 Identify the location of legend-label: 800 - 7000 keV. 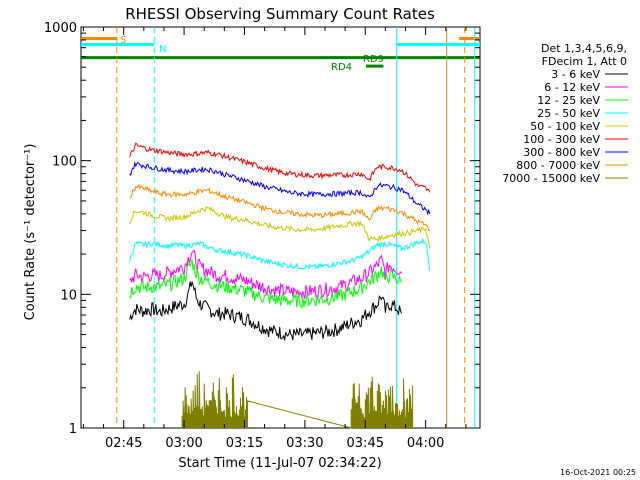
(558, 165).